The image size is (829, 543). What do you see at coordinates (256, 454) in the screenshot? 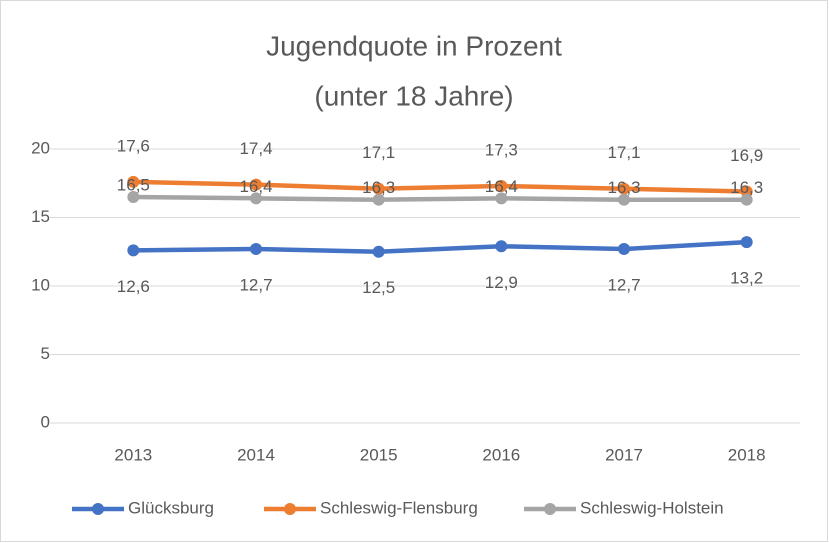
I see `x-tick-label: 2014` at bounding box center [256, 454].